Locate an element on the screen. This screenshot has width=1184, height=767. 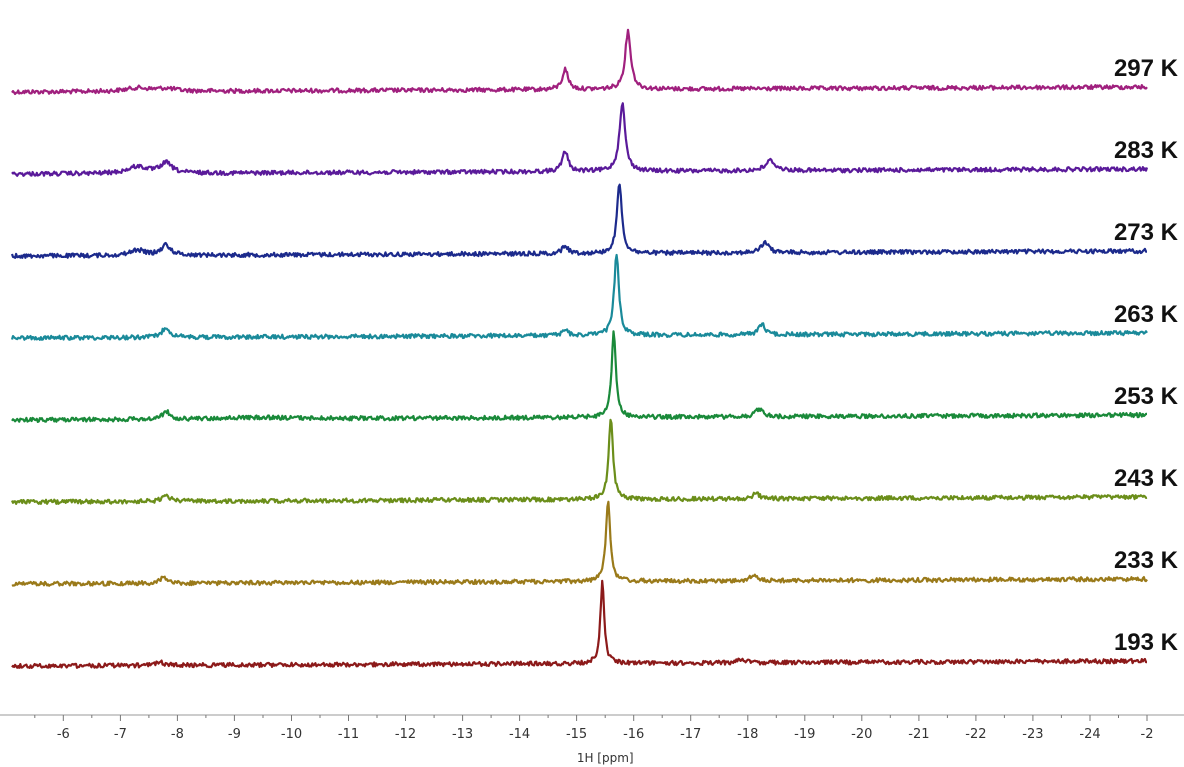
series-label: 233 K is located at coordinates (1146, 560).